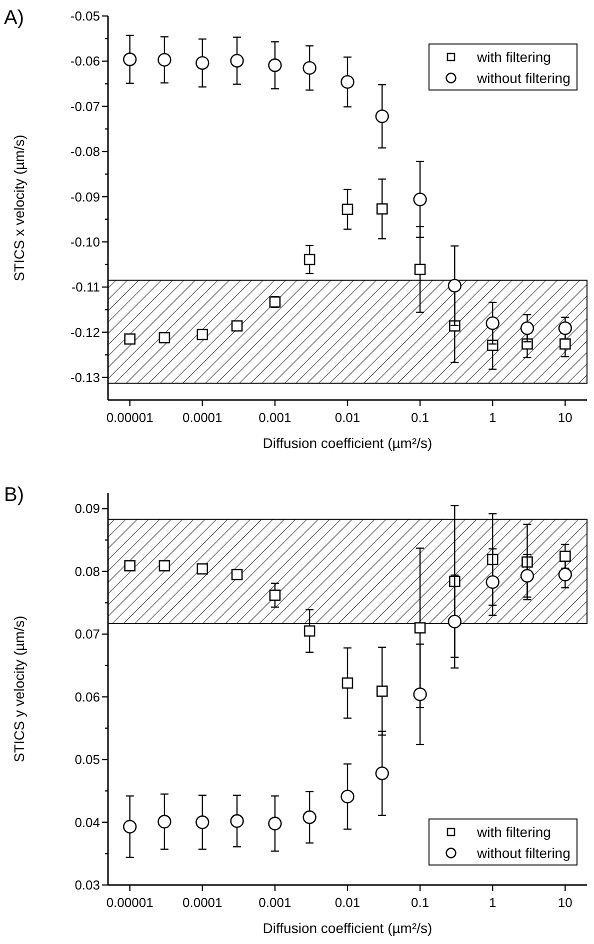 This screenshot has height=944, width=594. What do you see at coordinates (85, 106) in the screenshot?
I see `y-tick-label: -0.07` at bounding box center [85, 106].